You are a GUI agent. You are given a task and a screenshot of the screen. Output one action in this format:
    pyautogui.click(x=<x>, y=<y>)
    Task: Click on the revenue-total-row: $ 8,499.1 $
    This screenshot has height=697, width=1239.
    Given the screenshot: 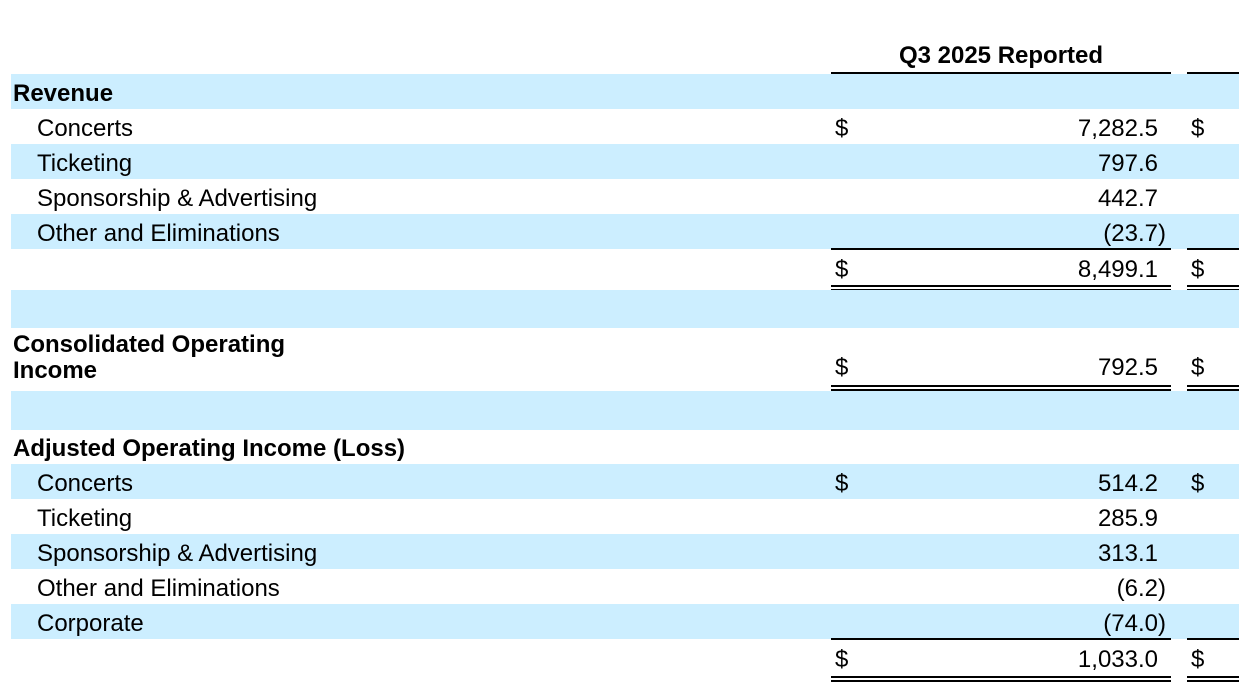 What is the action you would take?
    pyautogui.click(x=625, y=267)
    